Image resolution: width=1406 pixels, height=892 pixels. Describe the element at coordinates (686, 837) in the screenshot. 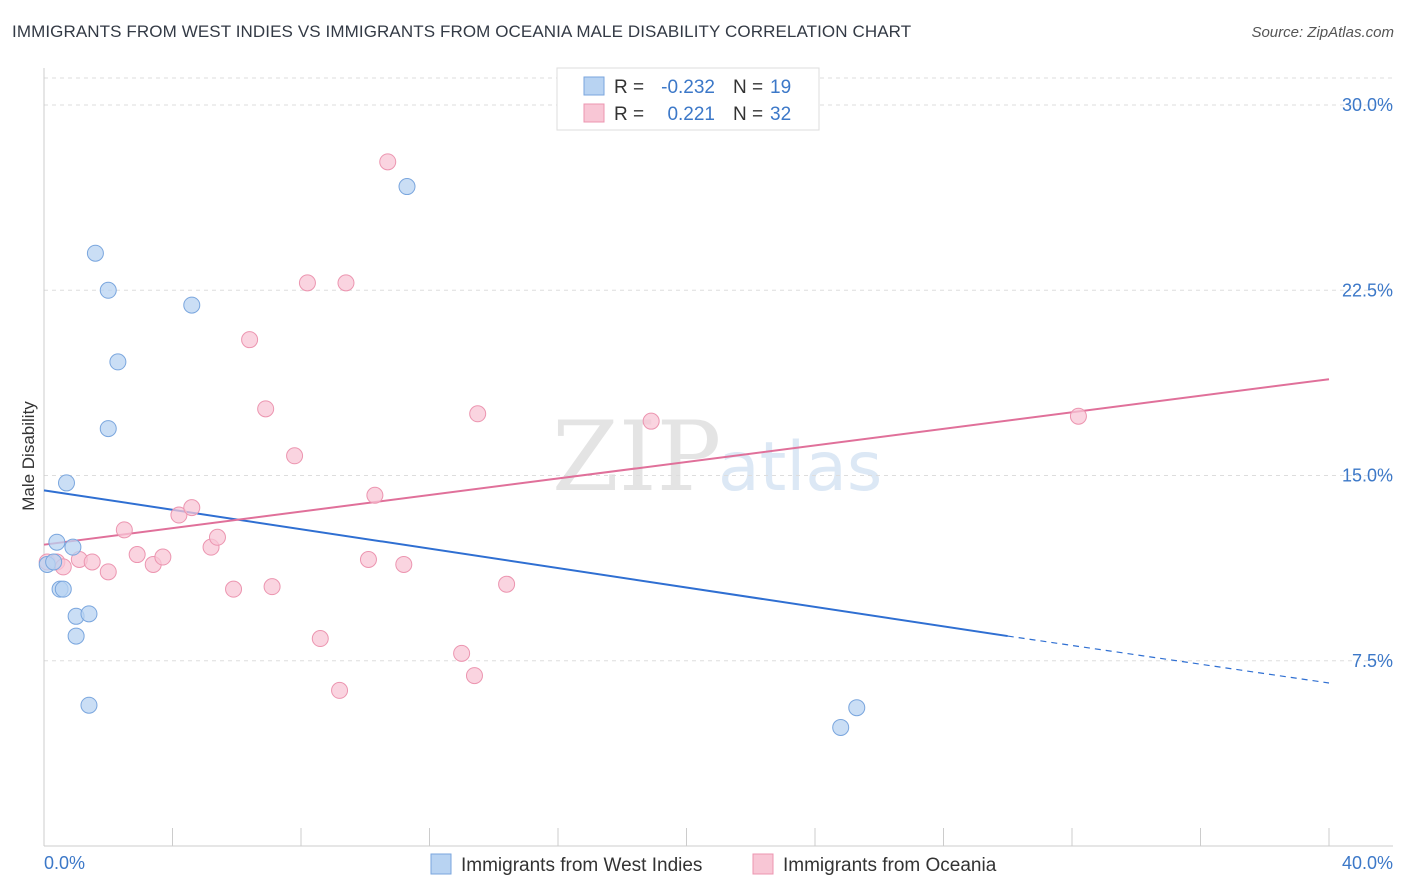

I see `x-axis-ticks` at that location.